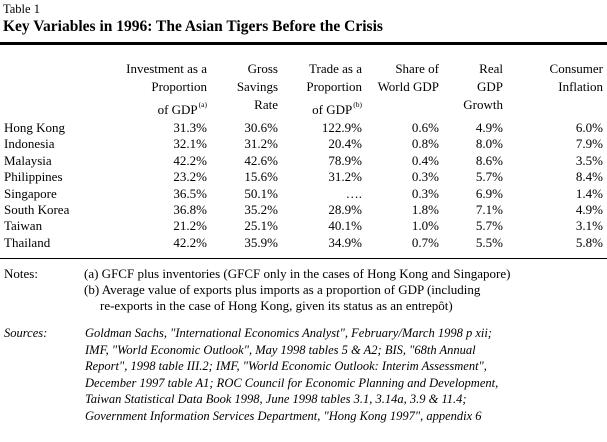 The width and height of the screenshot is (607, 442). What do you see at coordinates (202, 104) in the screenshot?
I see `footnote-marker: (a)` at bounding box center [202, 104].